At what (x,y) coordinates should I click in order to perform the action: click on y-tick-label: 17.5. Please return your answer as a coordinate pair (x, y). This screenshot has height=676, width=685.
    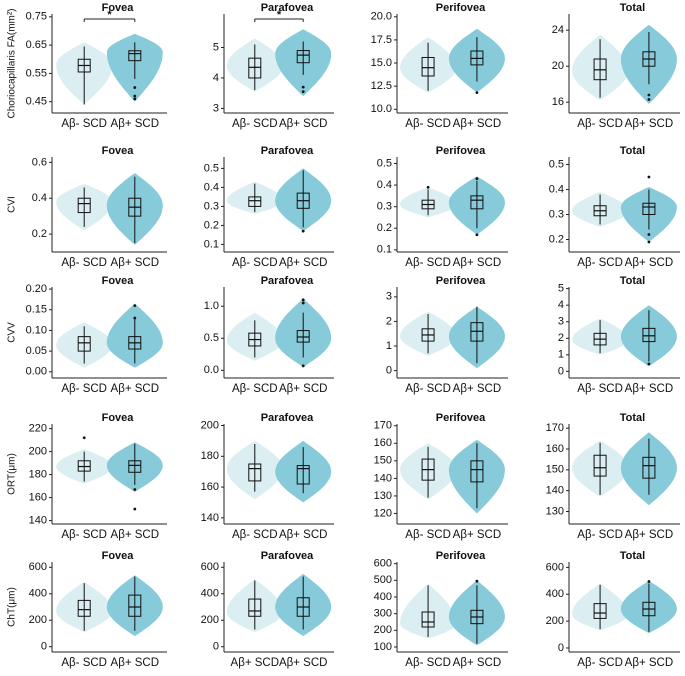
    Looking at the image, I should click on (381, 40).